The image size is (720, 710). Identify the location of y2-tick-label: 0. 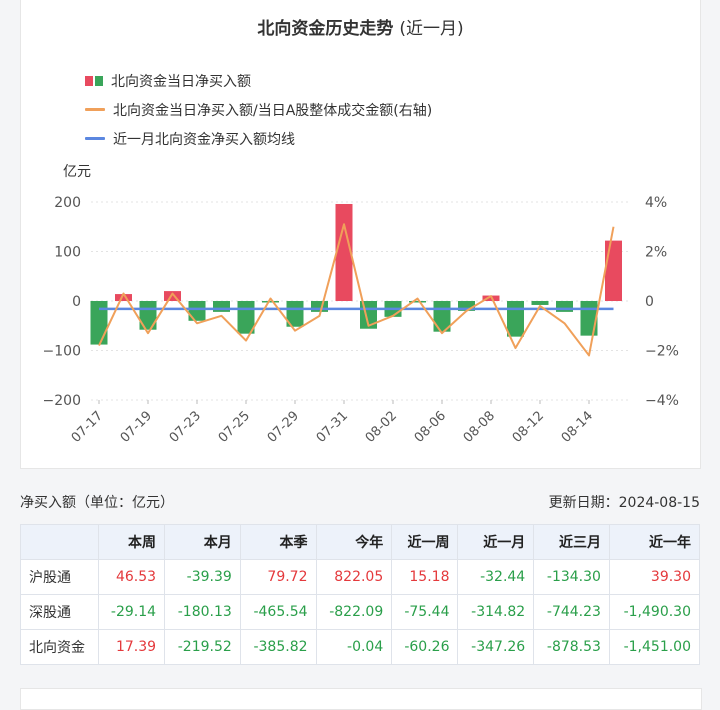
(649, 302).